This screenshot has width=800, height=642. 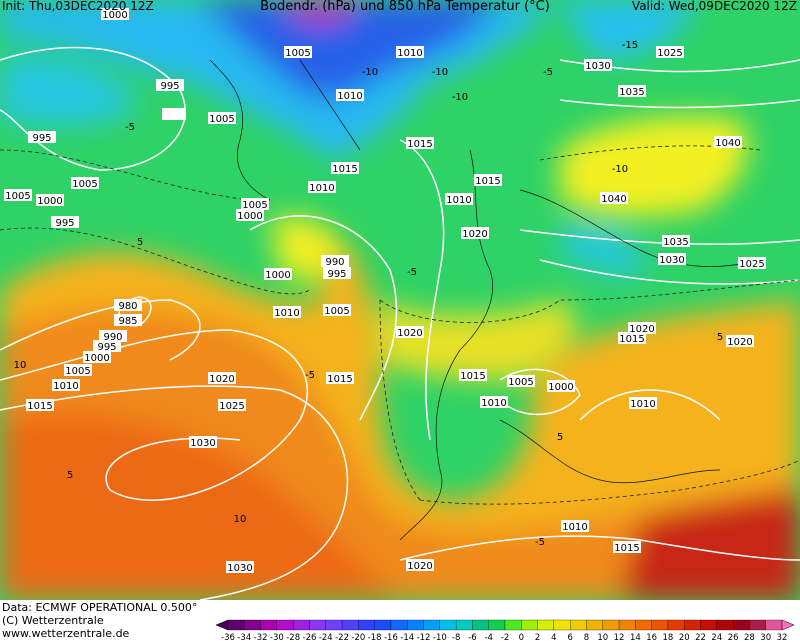 What do you see at coordinates (668, 637) in the screenshot?
I see `colorbar-label: 18` at bounding box center [668, 637].